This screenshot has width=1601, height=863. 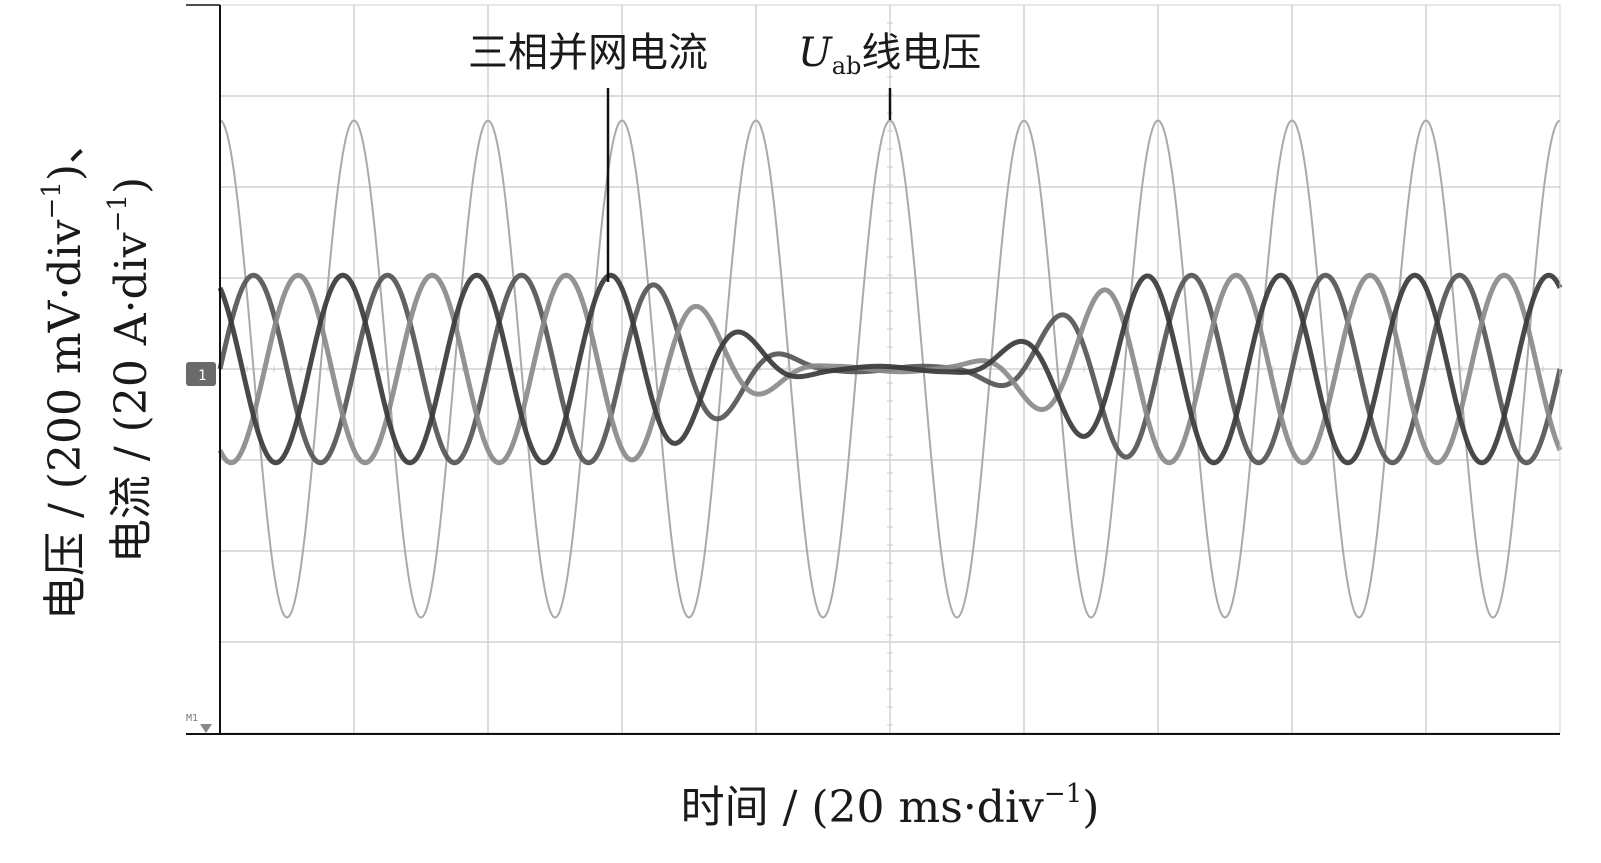 What do you see at coordinates (199, 723) in the screenshot?
I see `math-1-marker: M1` at bounding box center [199, 723].